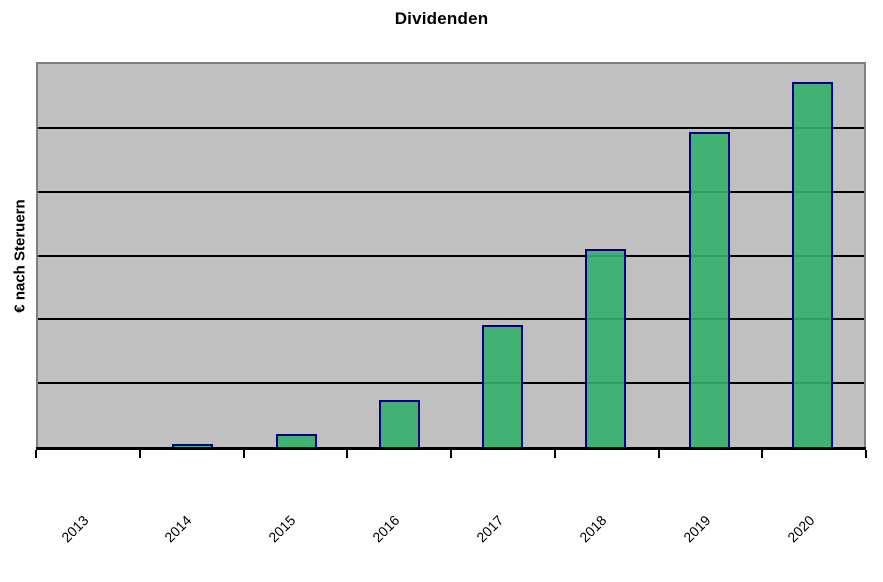  Describe the element at coordinates (451, 448) in the screenshot. I see `x-axis-line` at that location.